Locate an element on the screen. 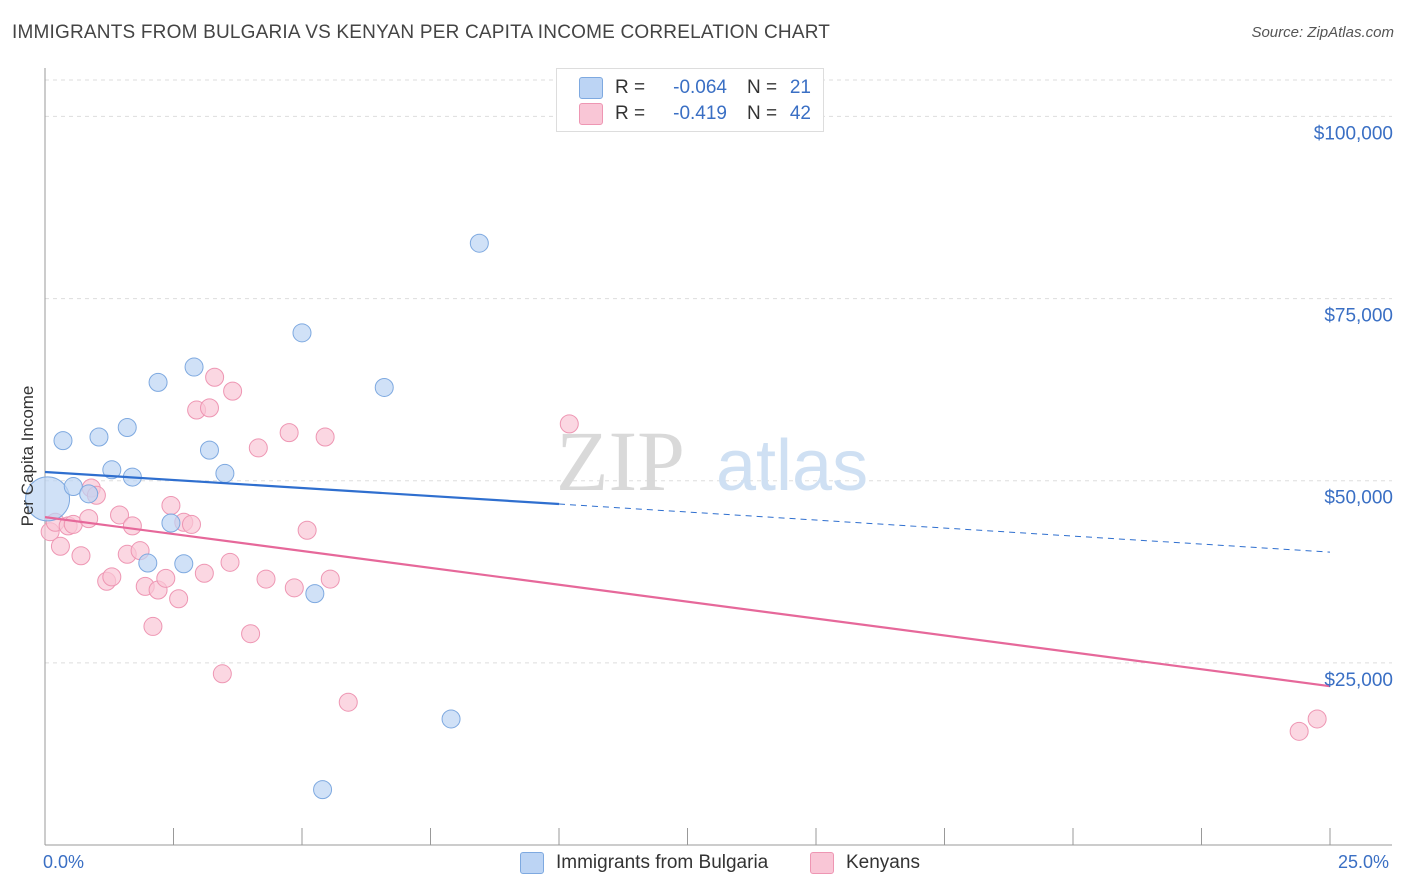 Image resolution: width=1406 pixels, height=892 pixels. x-tick-min: 0.0% is located at coordinates (64, 862).